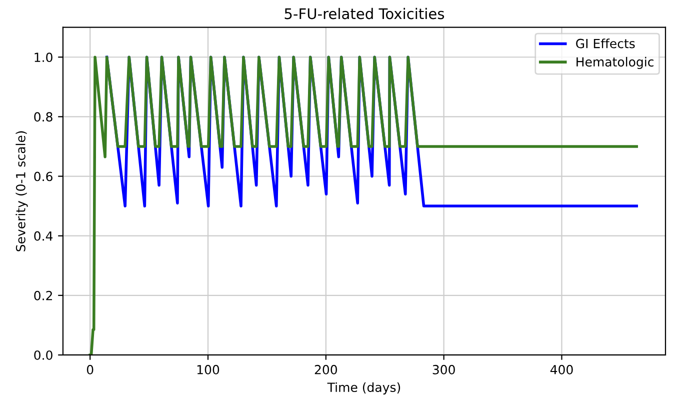 Image resolution: width=677 pixels, height=402 pixels. What do you see at coordinates (326, 369) in the screenshot?
I see `x-tick-label: 200` at bounding box center [326, 369].